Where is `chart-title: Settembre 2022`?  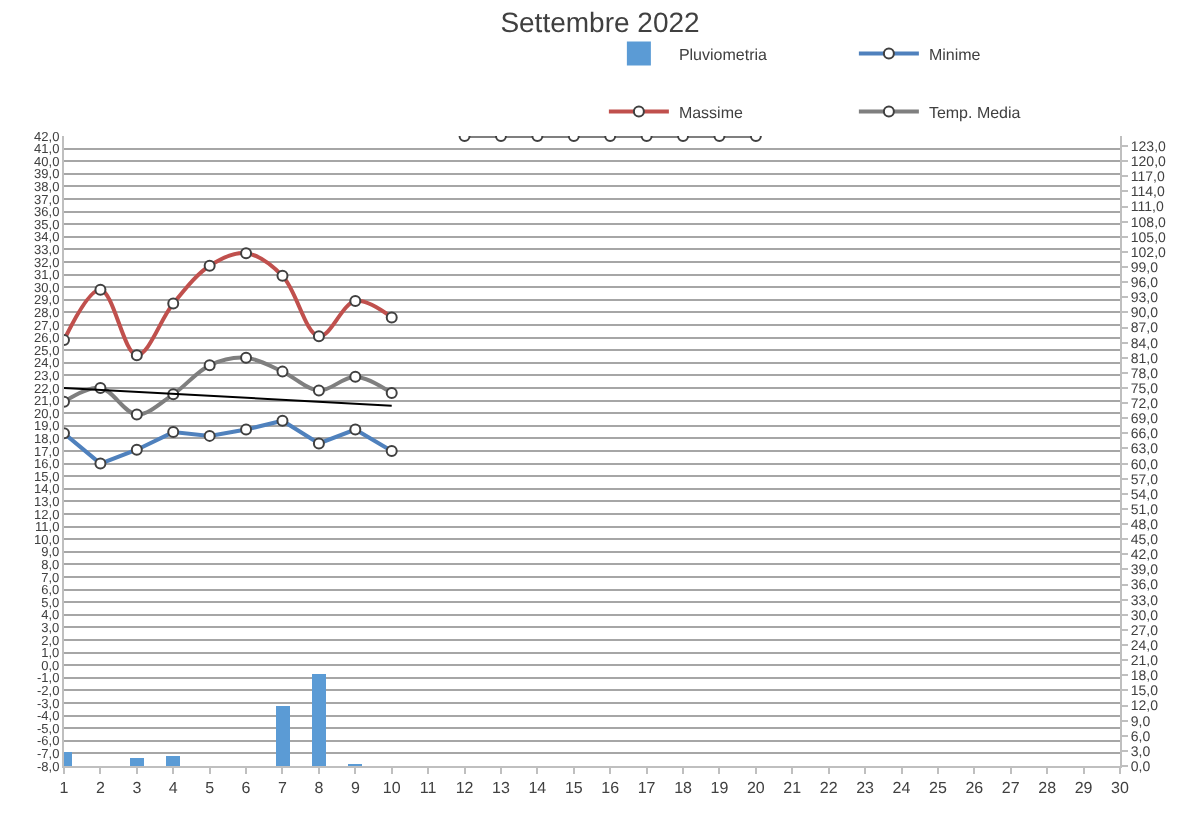 chart-title: Settembre 2022 is located at coordinates (600, 21).